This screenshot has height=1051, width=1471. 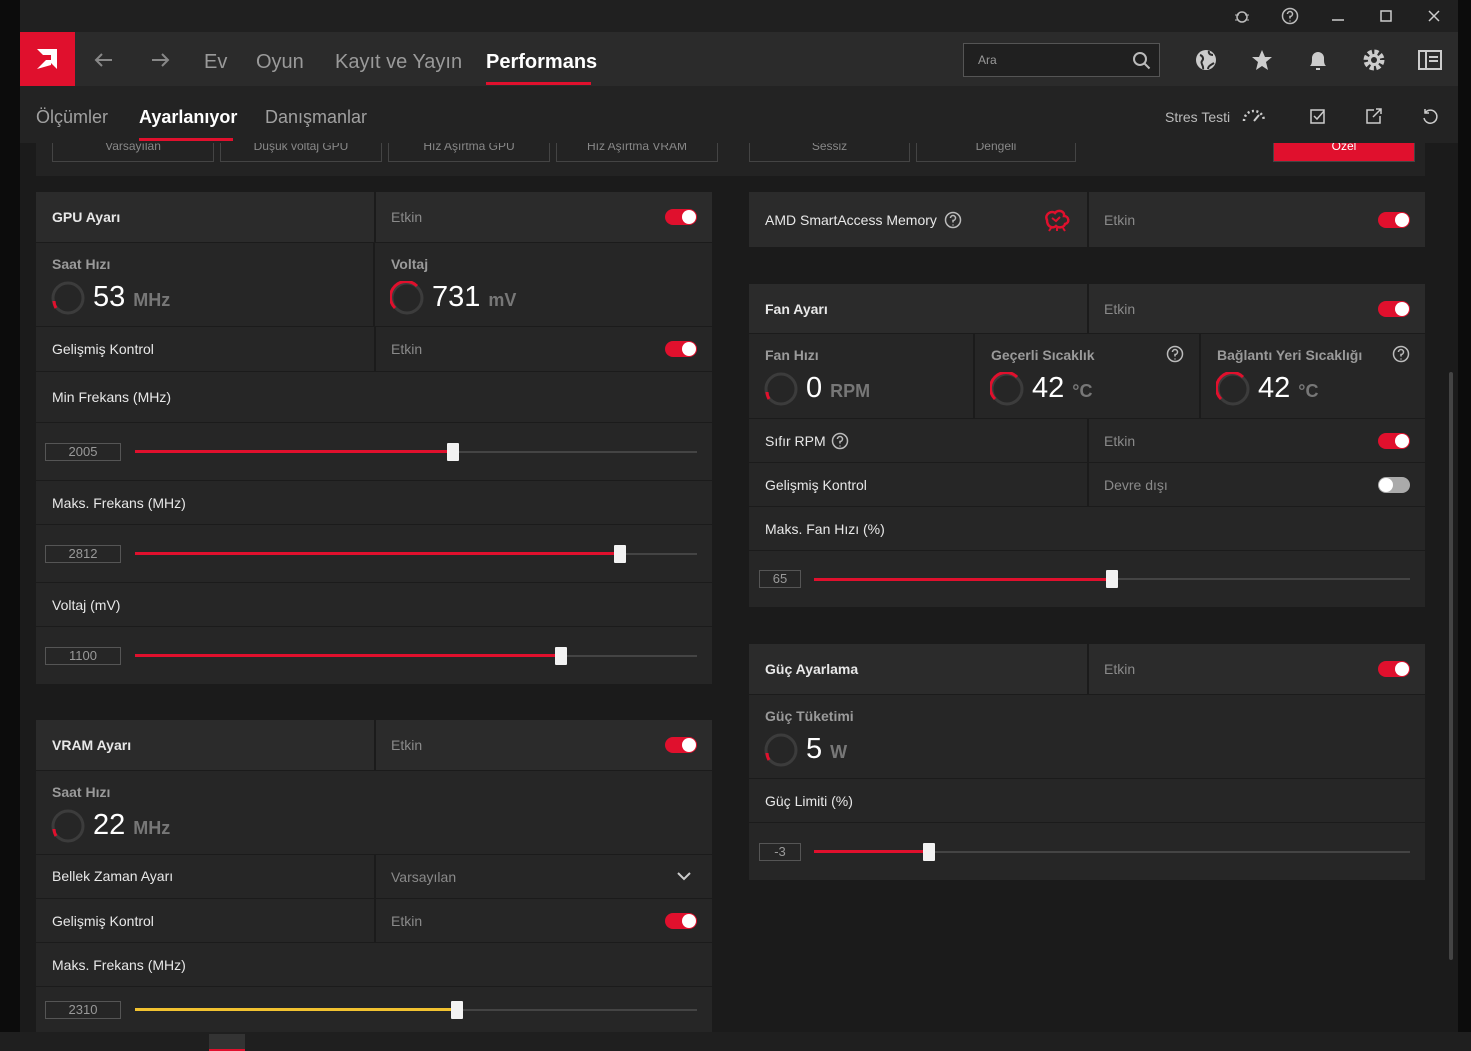 What do you see at coordinates (109, 825) in the screenshot?
I see `metric-value: 22` at bounding box center [109, 825].